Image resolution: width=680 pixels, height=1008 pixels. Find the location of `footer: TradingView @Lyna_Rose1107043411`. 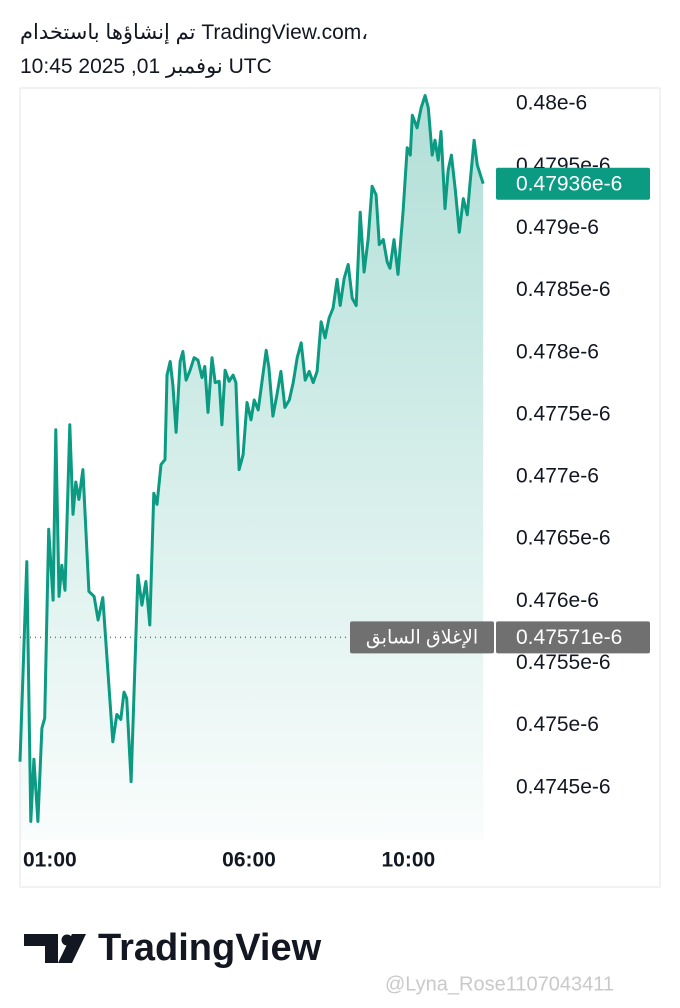

footer: TradingView @Lyna_Rose1107043411 is located at coordinates (319, 961).